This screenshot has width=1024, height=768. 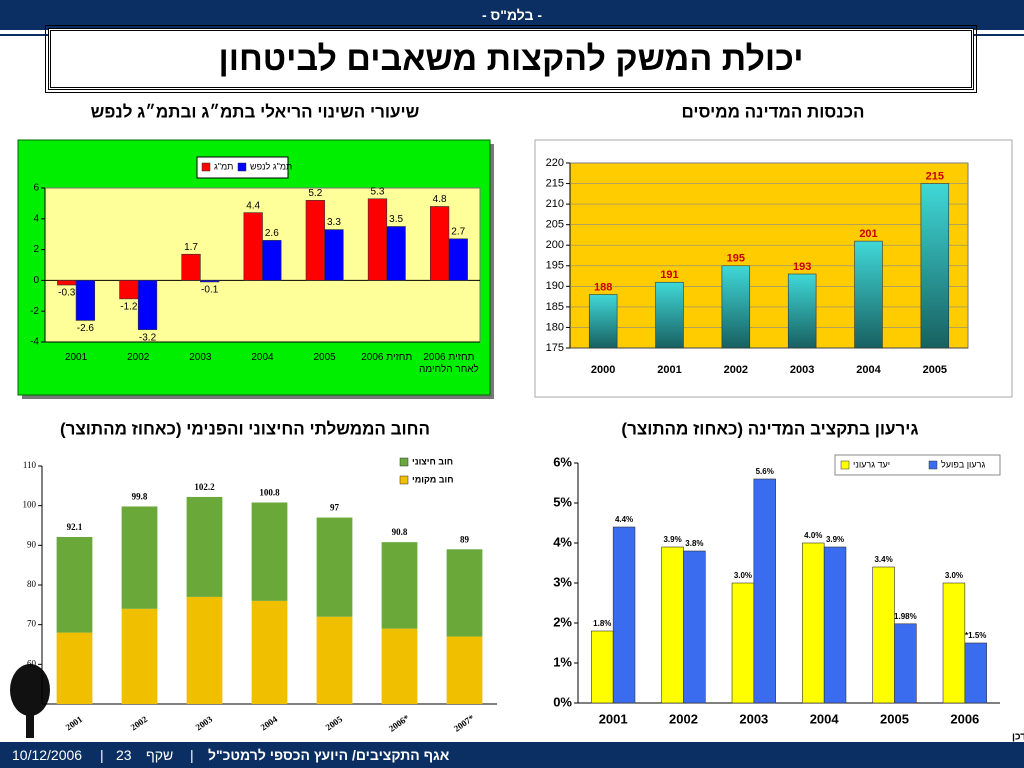 What do you see at coordinates (160, 755) in the screenshot?
I see `footer-slide-label: שקף` at bounding box center [160, 755].